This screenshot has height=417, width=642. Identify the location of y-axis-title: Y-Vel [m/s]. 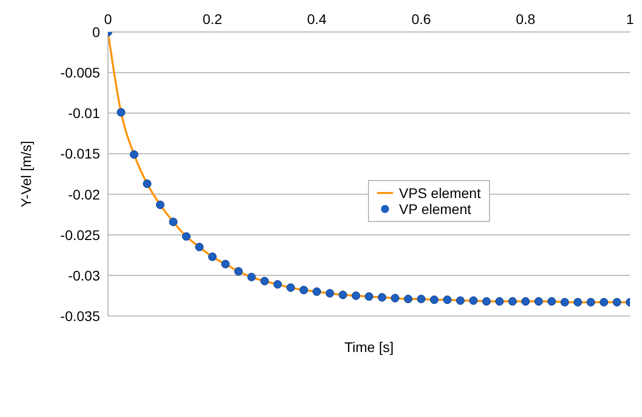
(26, 174).